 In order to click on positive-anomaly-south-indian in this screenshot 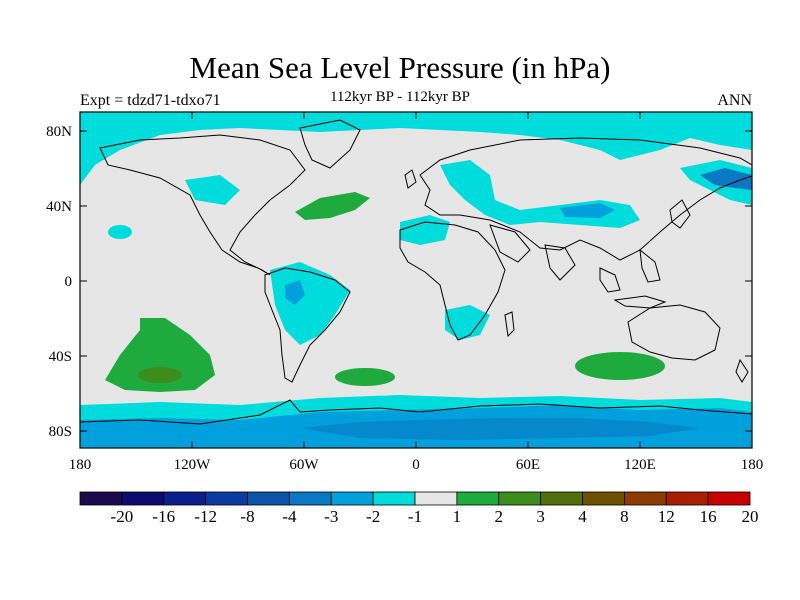, I will do `click(620, 366)`.